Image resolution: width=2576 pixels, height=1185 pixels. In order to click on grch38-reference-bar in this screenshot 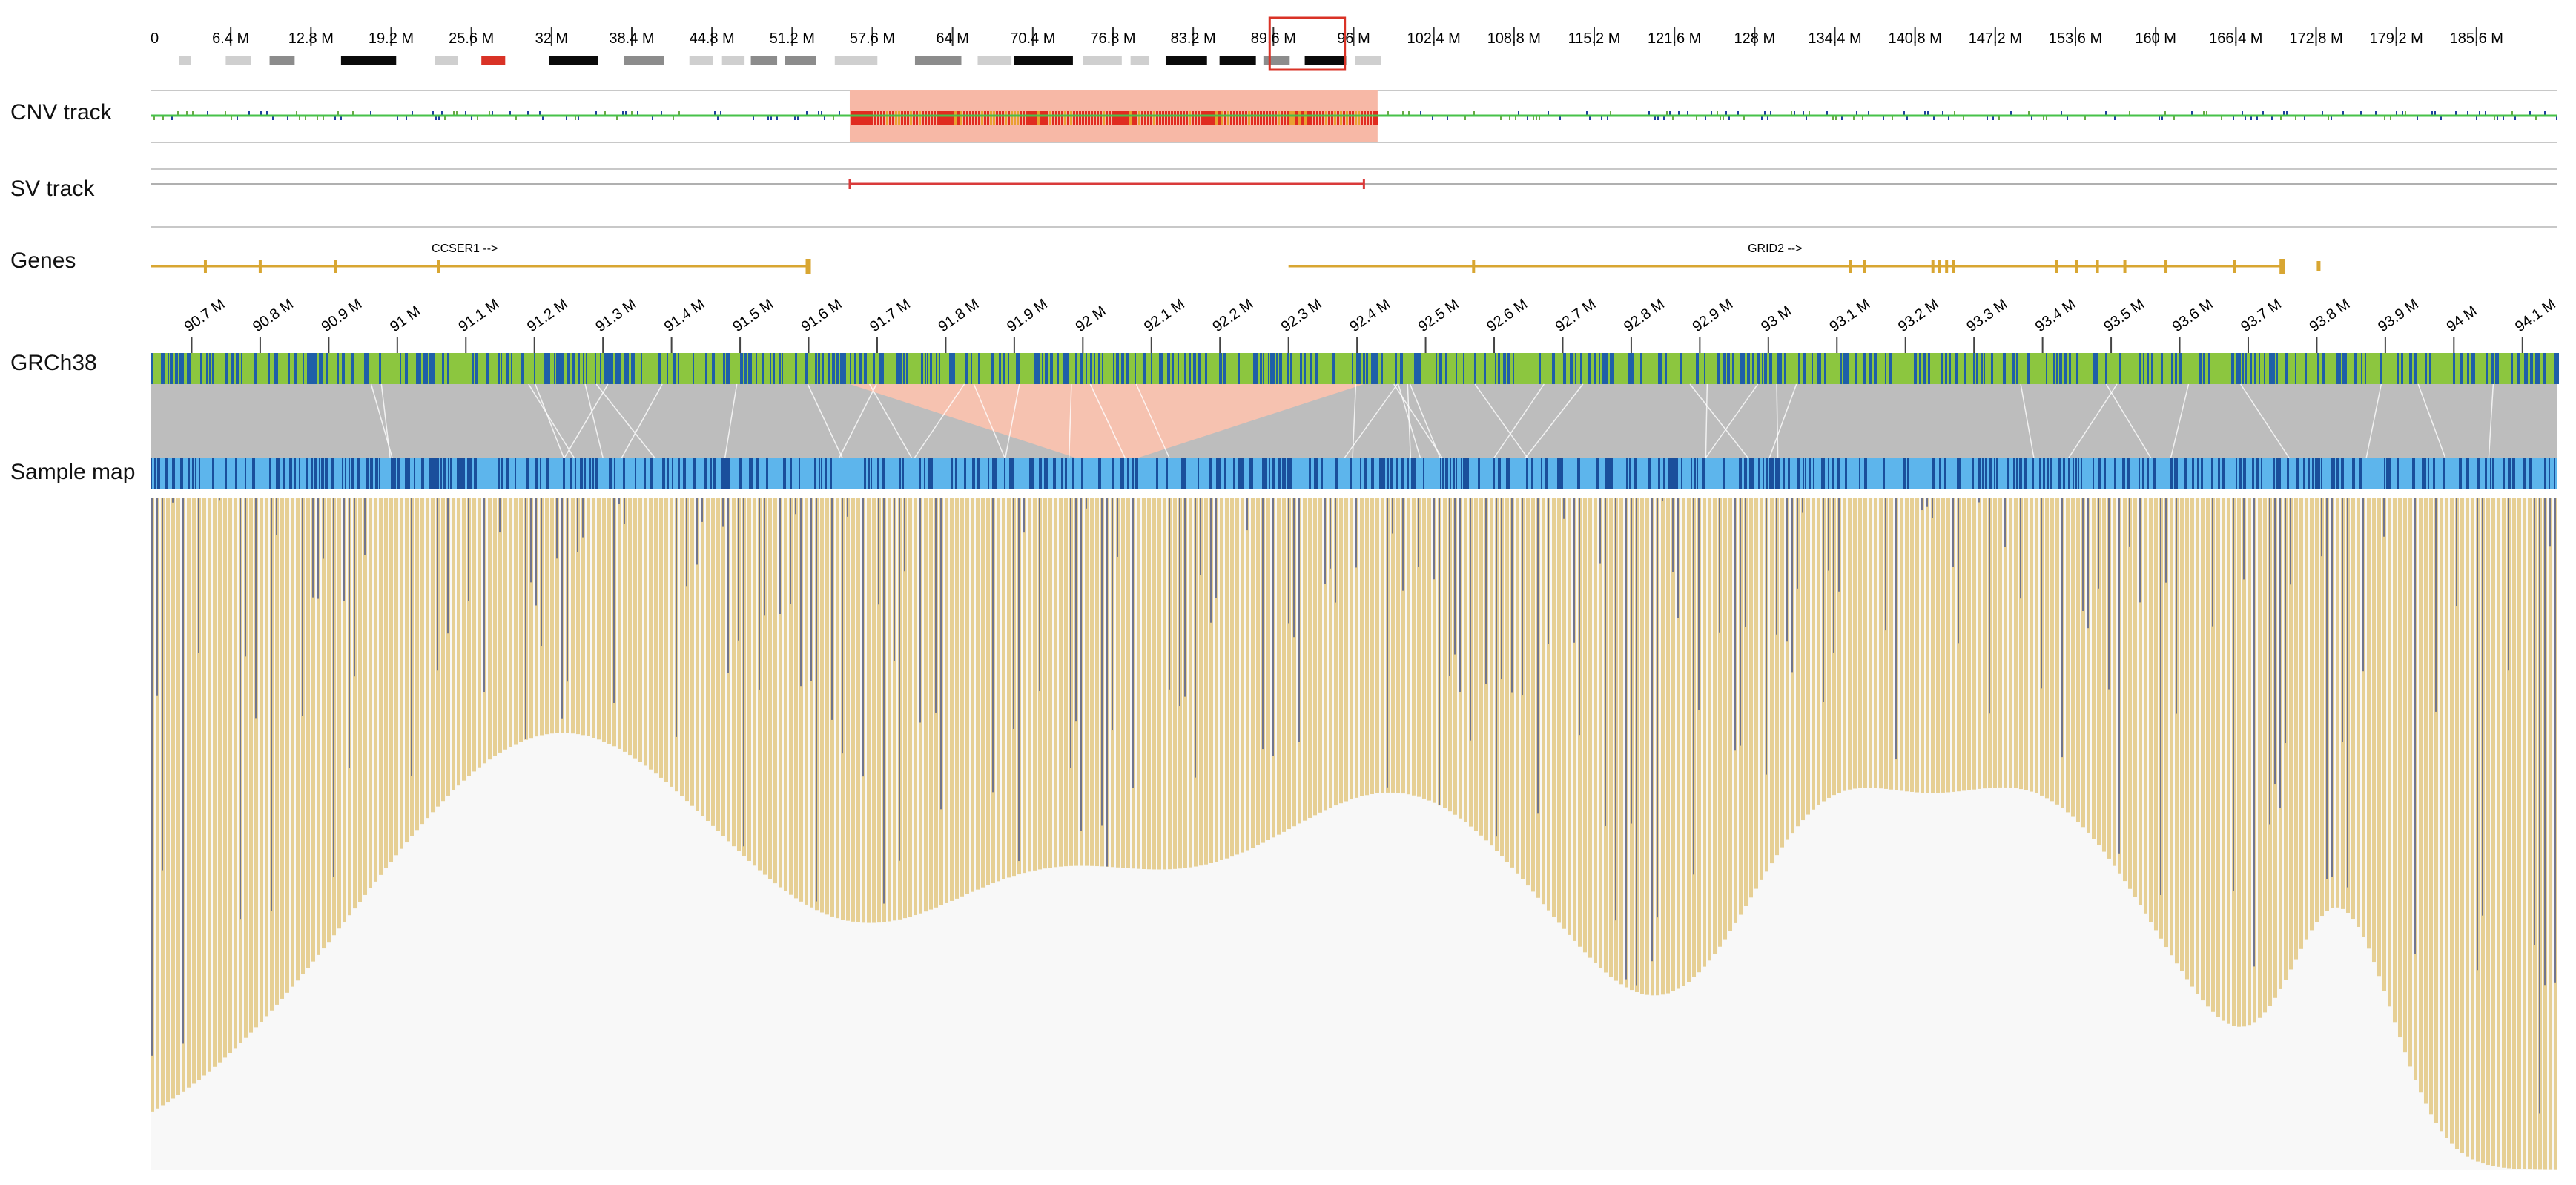, I will do `click(1355, 368)`.